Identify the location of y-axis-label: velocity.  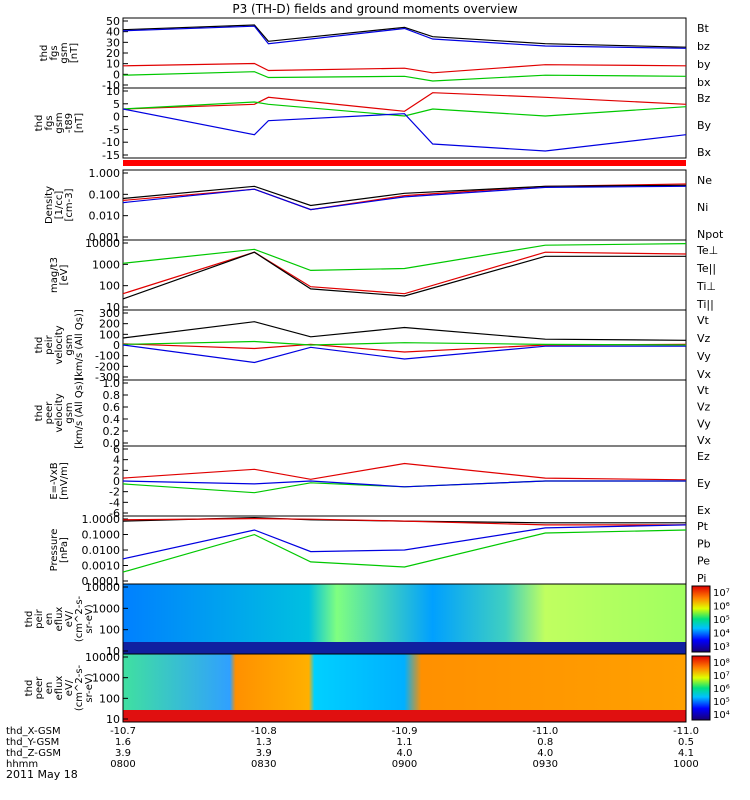
(59, 412).